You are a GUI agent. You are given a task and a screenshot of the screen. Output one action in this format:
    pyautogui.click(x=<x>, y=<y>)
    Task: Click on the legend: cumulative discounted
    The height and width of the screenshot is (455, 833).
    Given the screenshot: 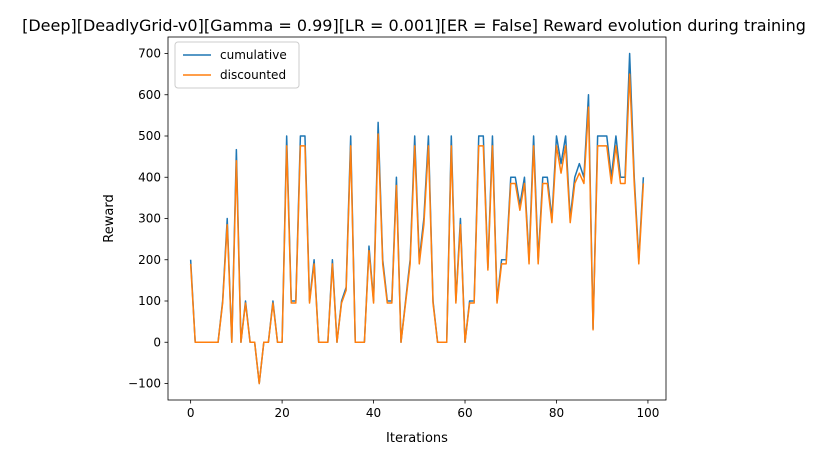 What is the action you would take?
    pyautogui.click(x=237, y=65)
    